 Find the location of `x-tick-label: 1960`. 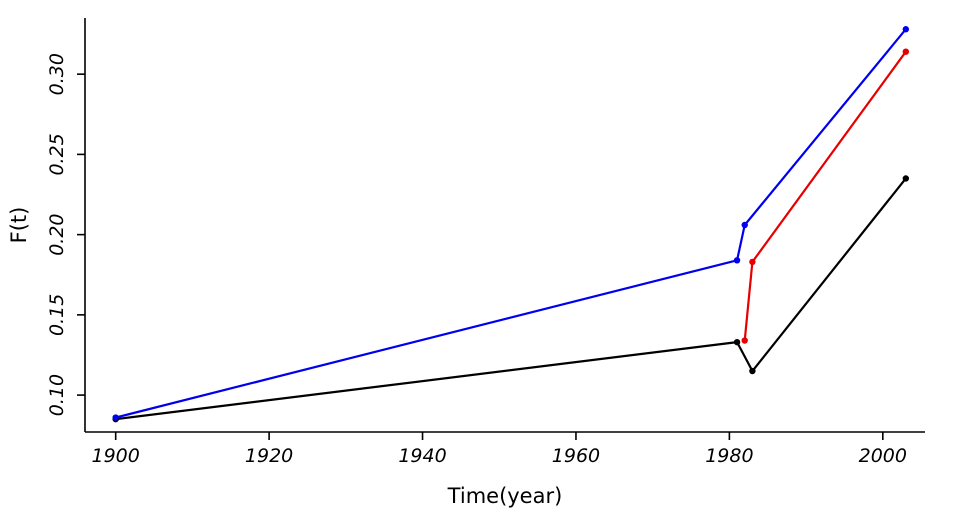

x-tick-label: 1960 is located at coordinates (576, 456).